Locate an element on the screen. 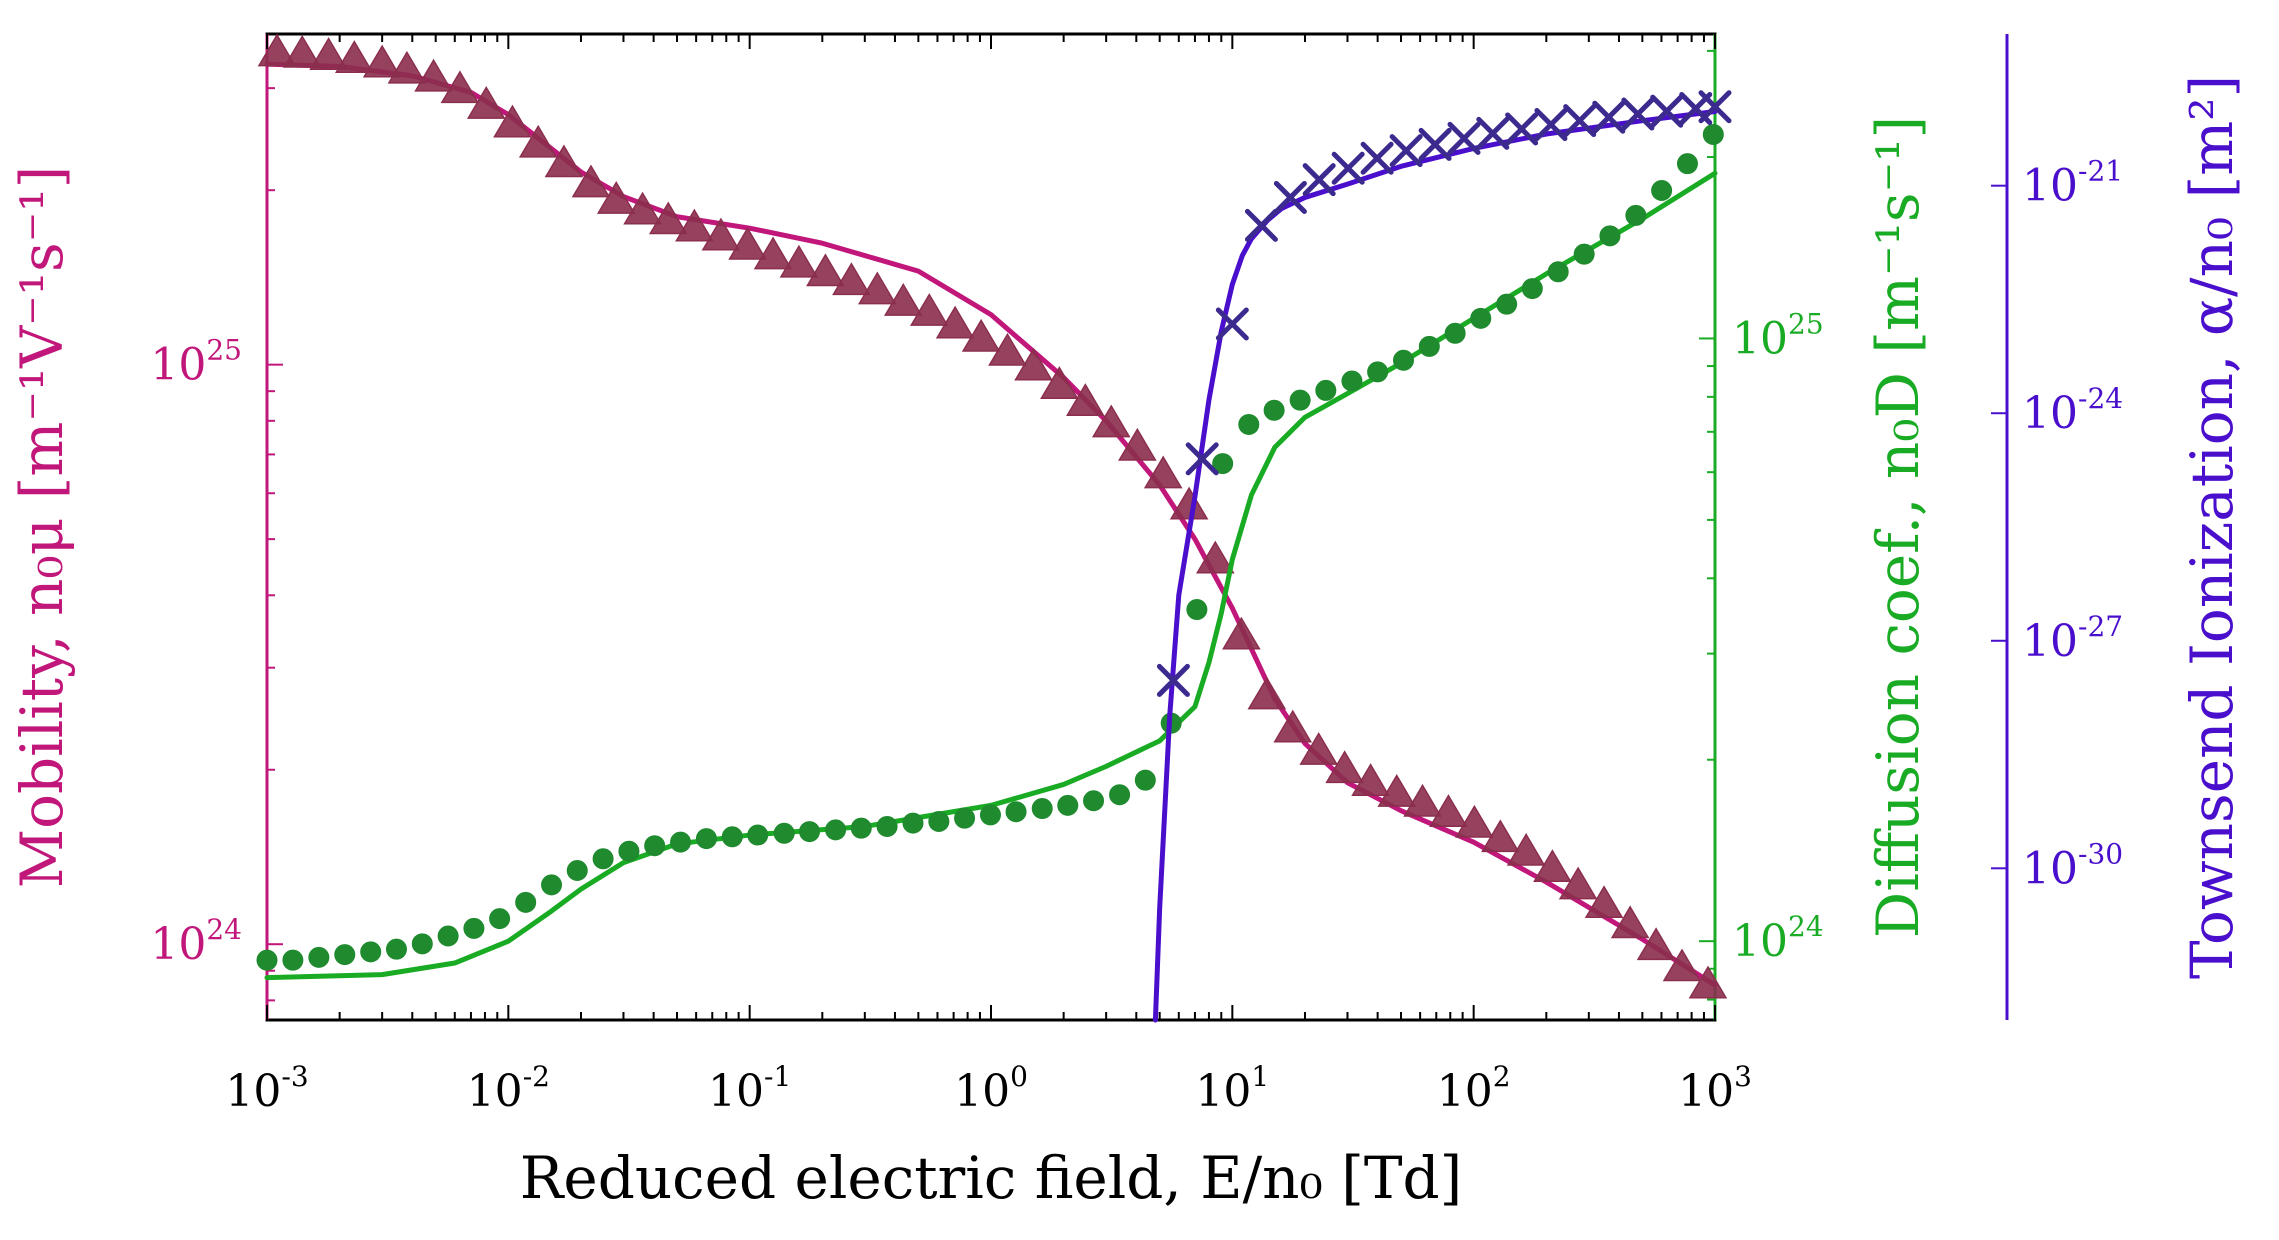  diffusion-axis-title: Diffusion coef., n₀D [m⁻¹s⁻¹] is located at coordinates (1898, 527).